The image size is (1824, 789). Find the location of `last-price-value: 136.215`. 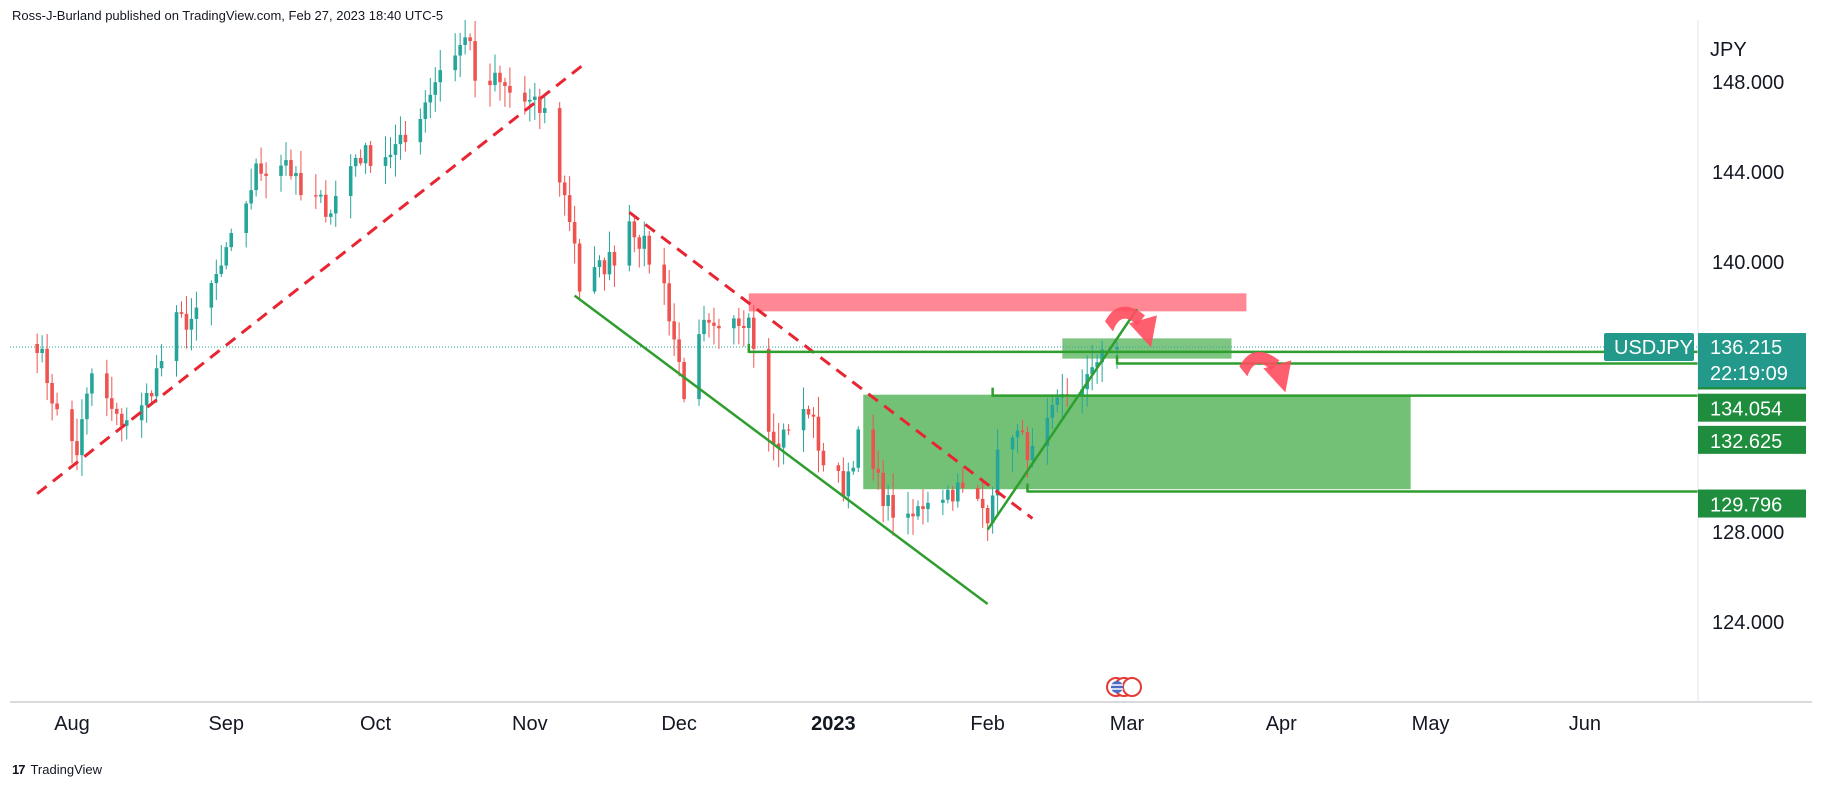

last-price-value: 136.215 is located at coordinates (1746, 348).